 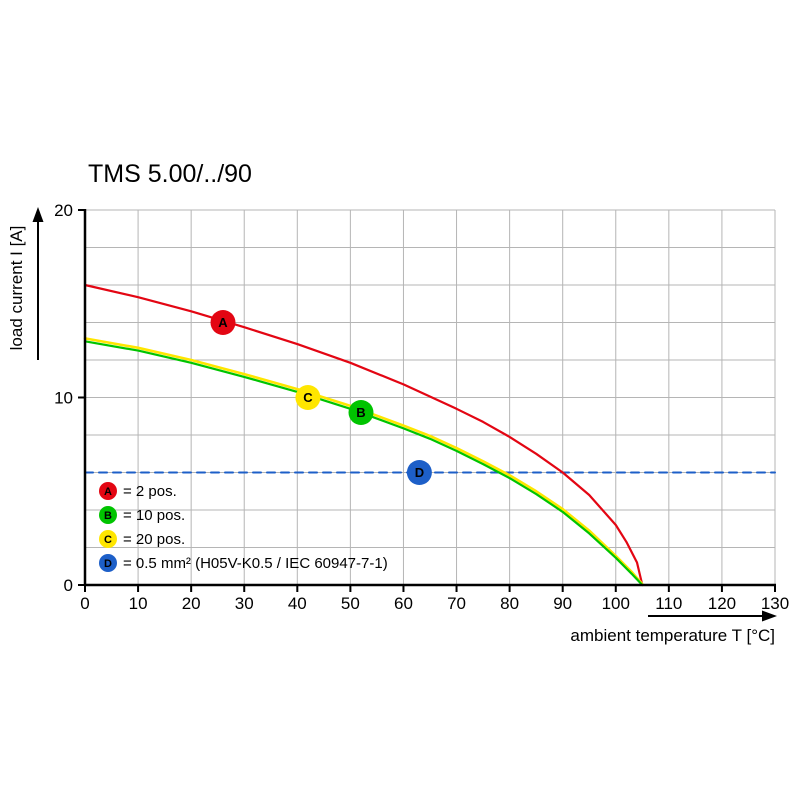 I want to click on legend-letter-B: B, so click(x=108, y=516).